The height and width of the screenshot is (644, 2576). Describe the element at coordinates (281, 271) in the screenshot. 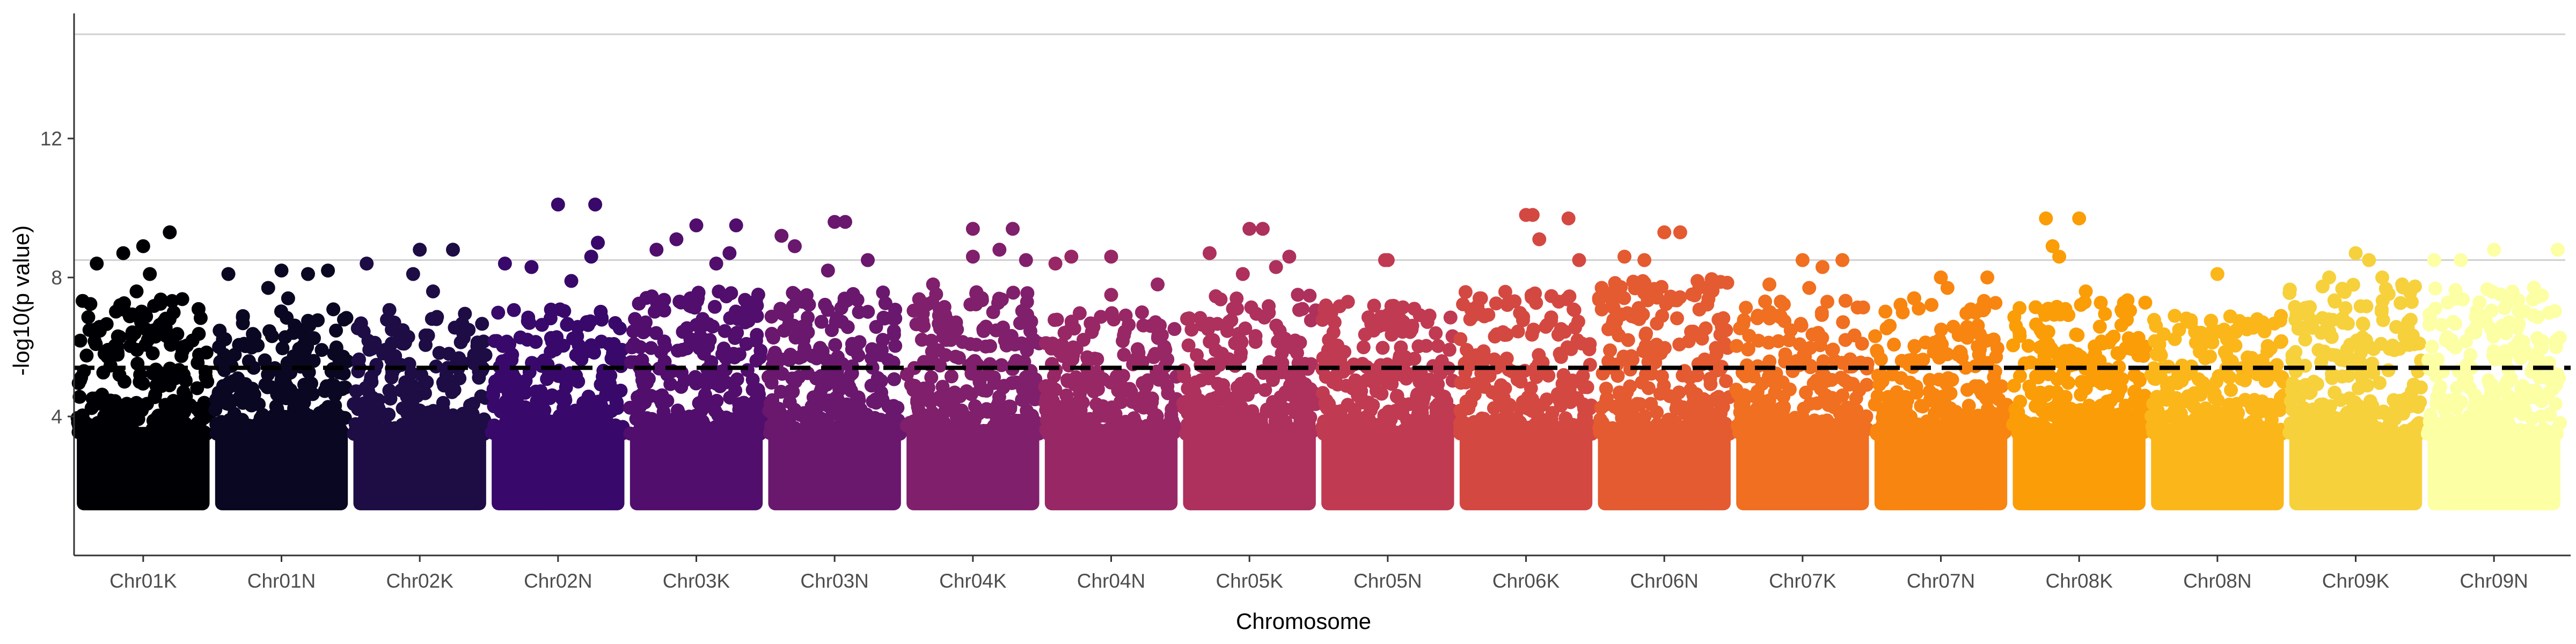

I see `peak-point-Chr01N` at that location.